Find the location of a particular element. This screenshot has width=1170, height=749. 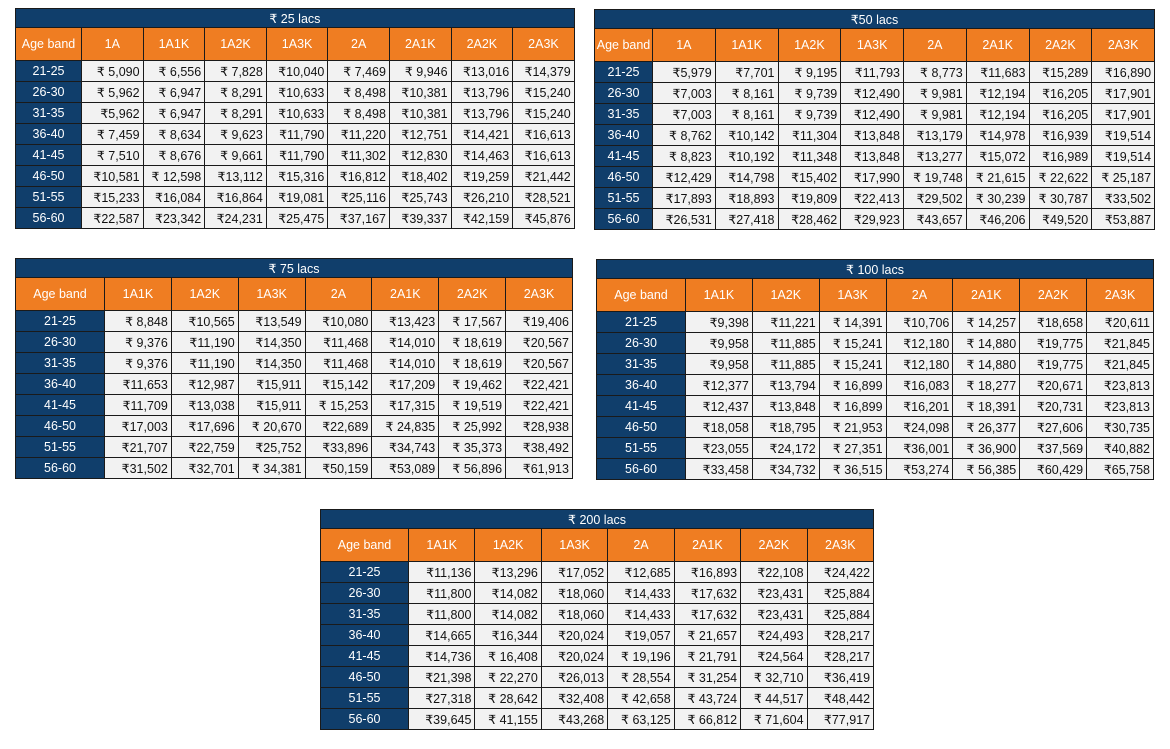

premium-cell: ₹22,421 is located at coordinates (539, 405).